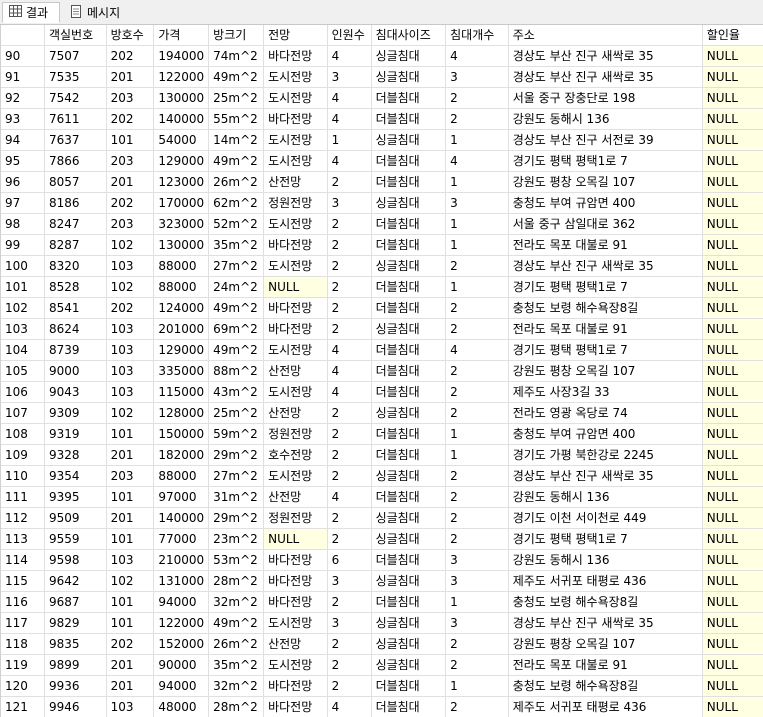 This screenshot has width=763, height=717. Describe the element at coordinates (605, 203) in the screenshot. I see `table-cell: 충청도 부여 규암면 400` at that location.